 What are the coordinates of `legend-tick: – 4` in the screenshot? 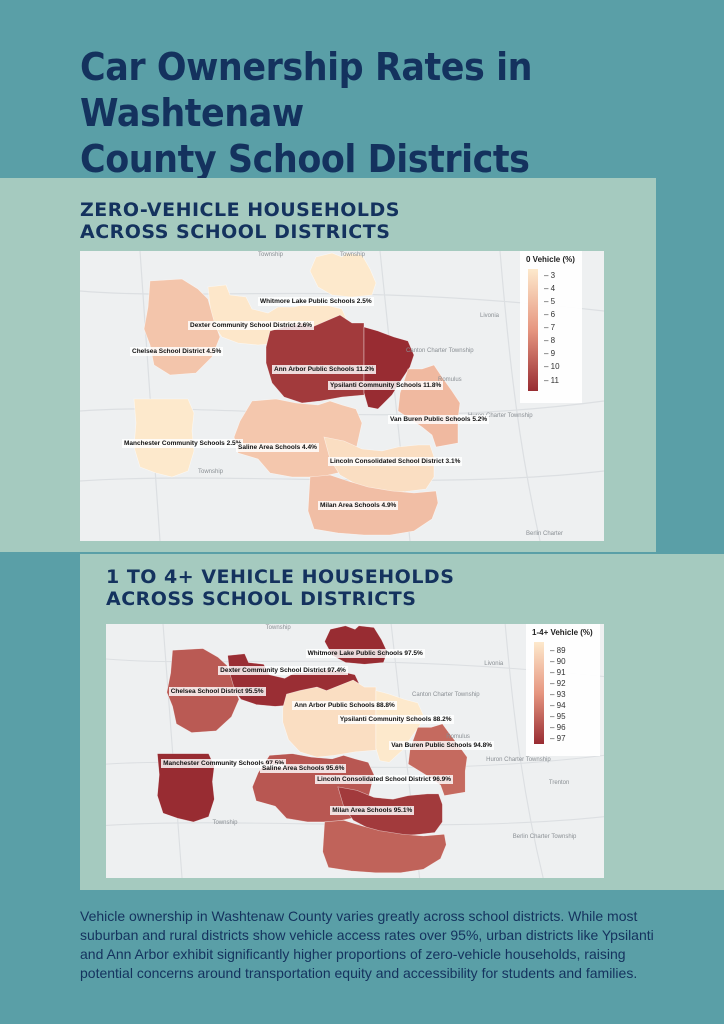 It's located at (550, 288).